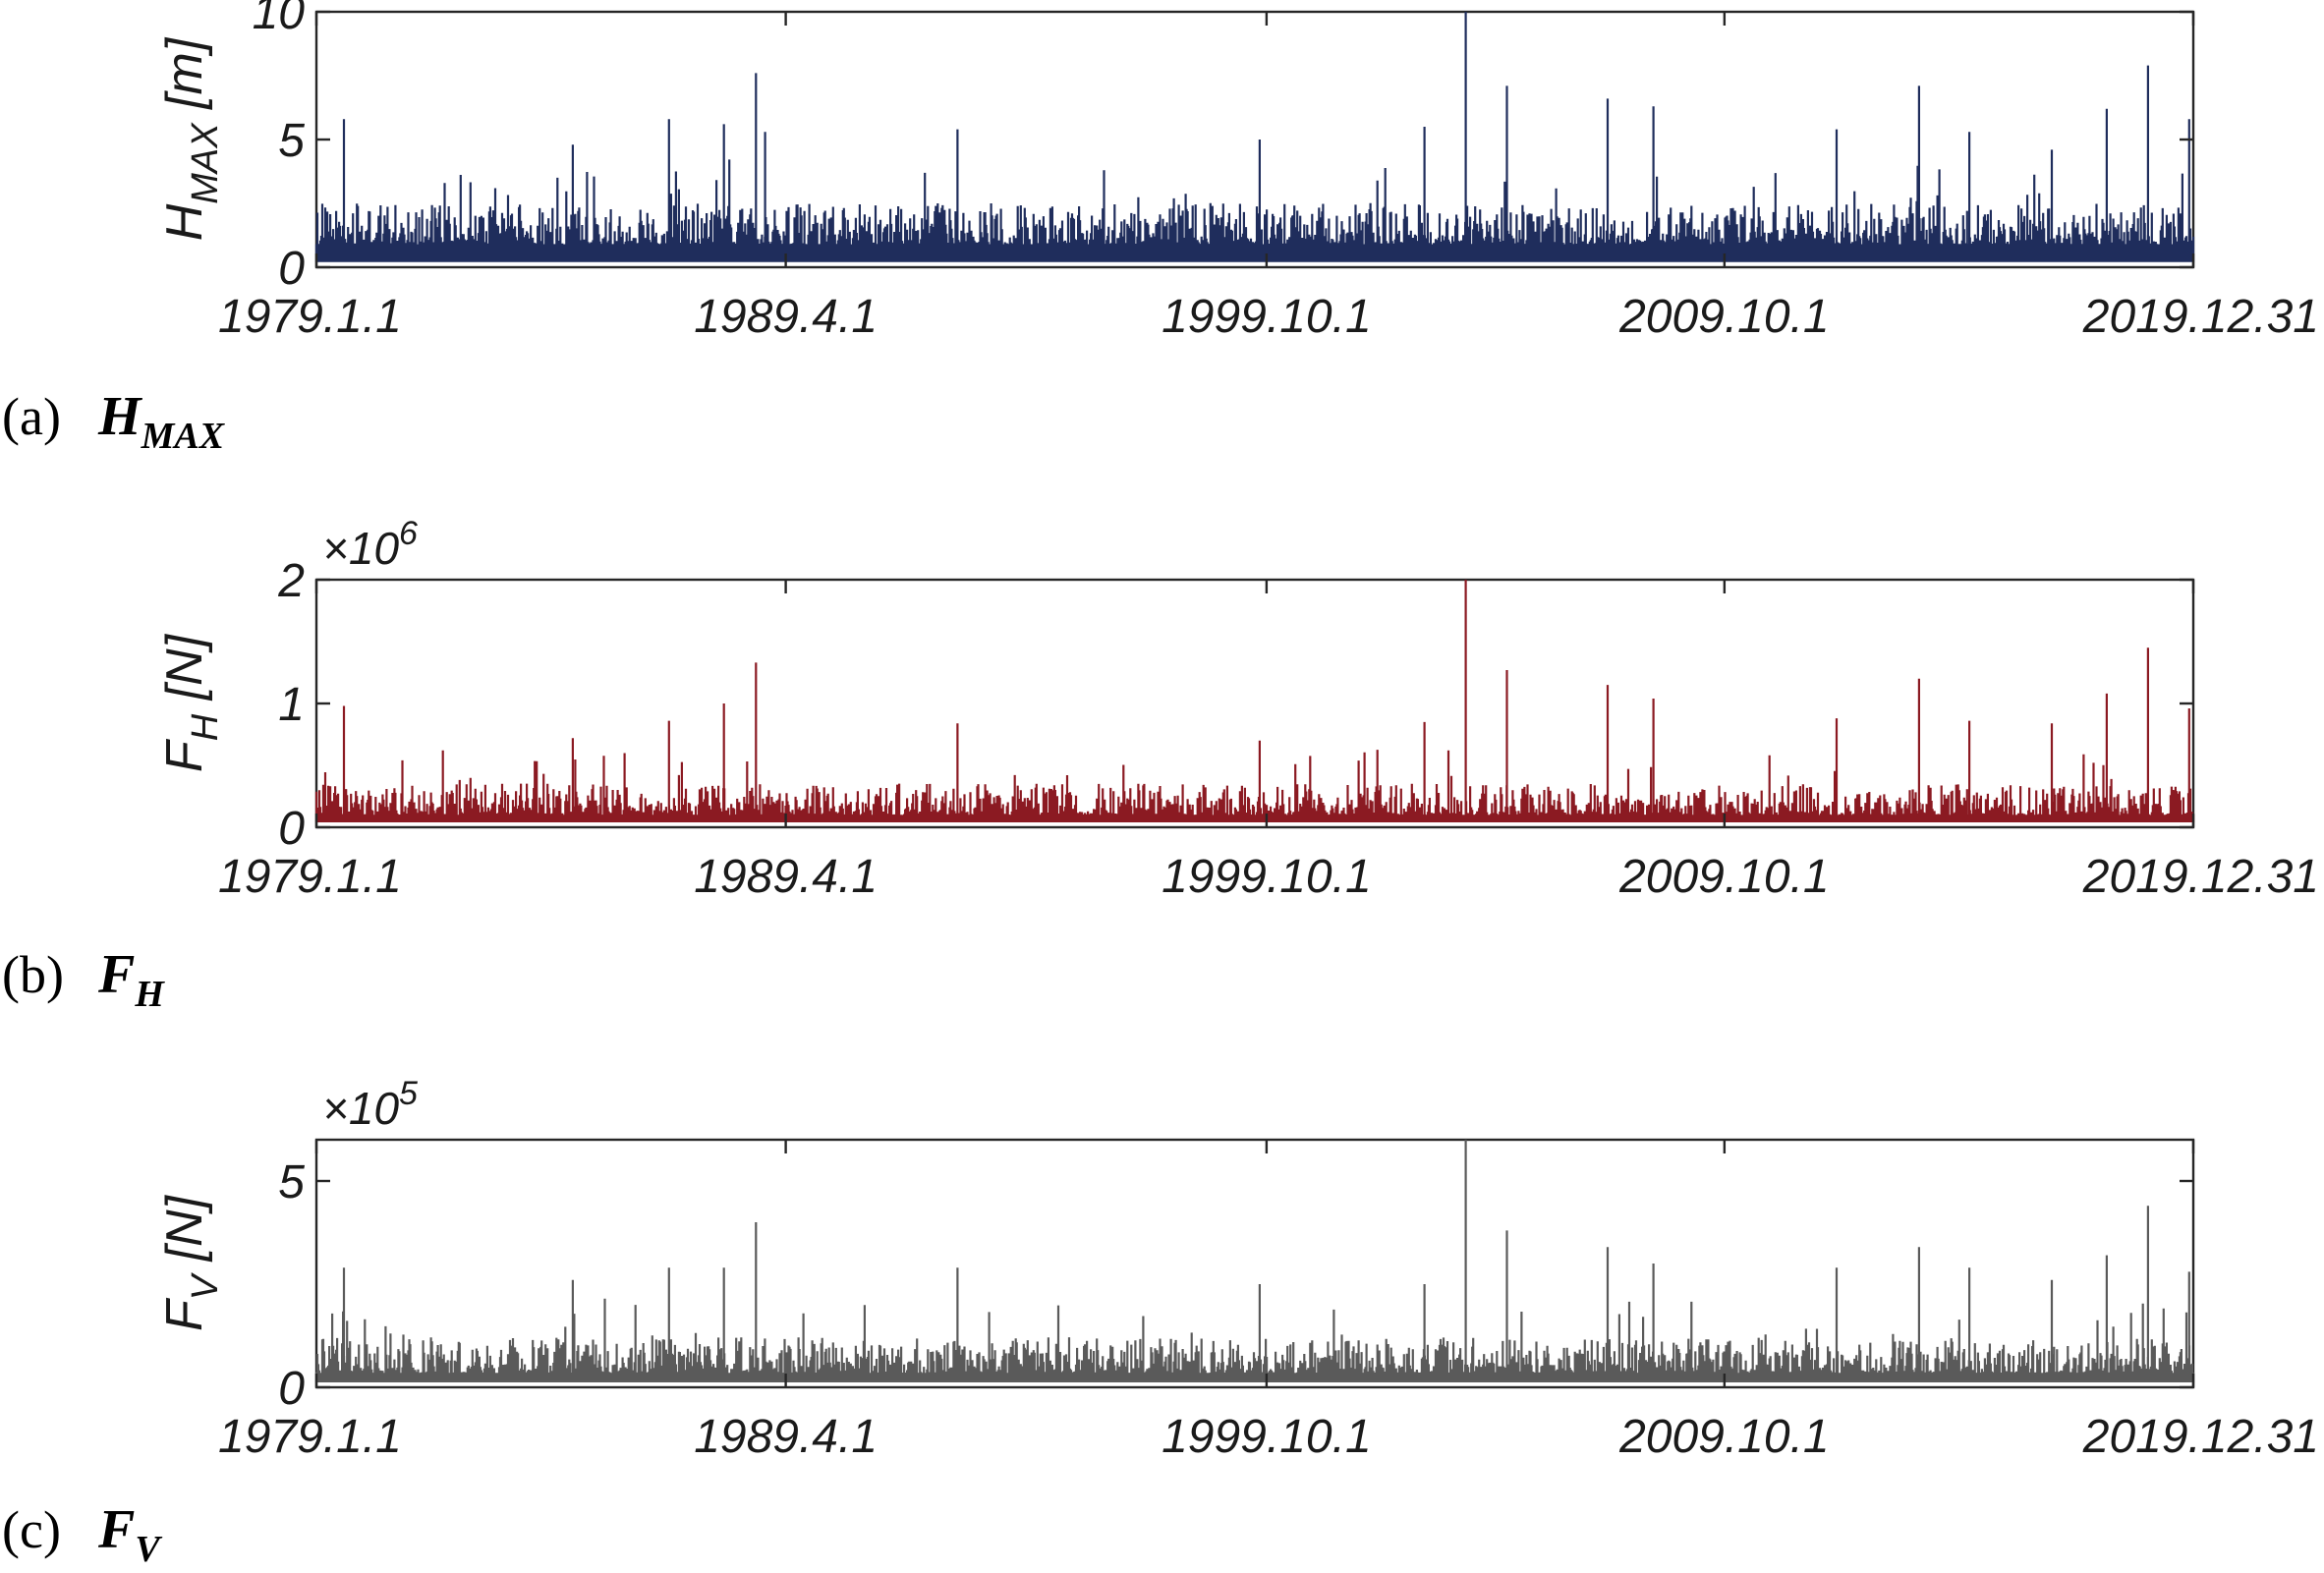  I want to click on panel-caption-symbol: FH, so click(131, 979).